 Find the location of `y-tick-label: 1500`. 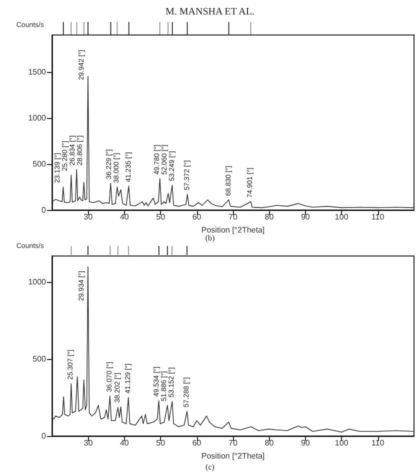

y-tick-label: 1500 is located at coordinates (37, 71).